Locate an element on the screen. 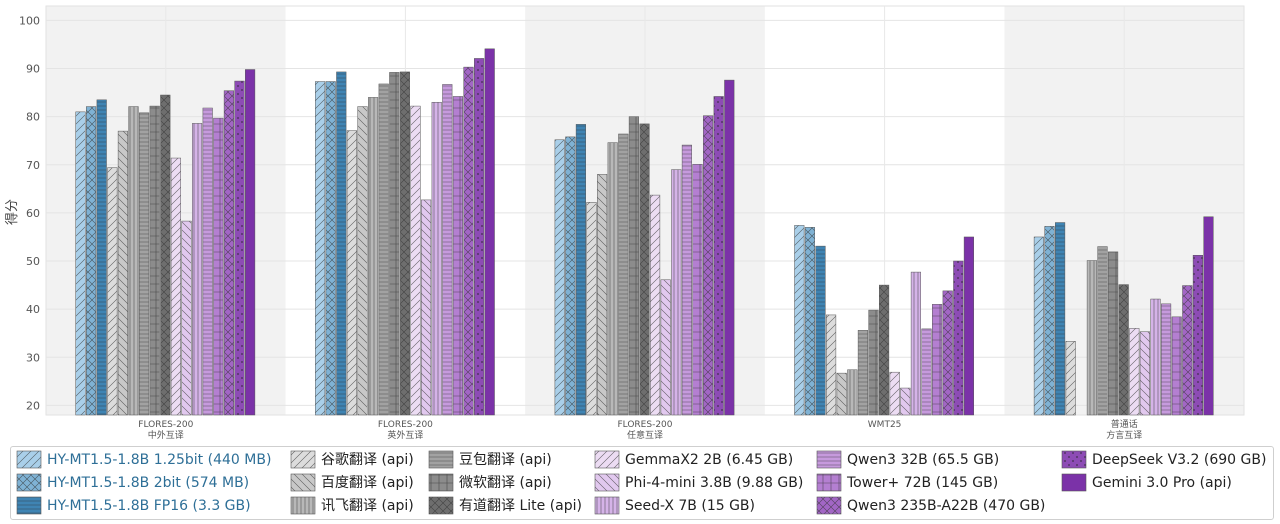 Image resolution: width=1280 pixels, height=524 pixels. legend-item: HY-MT1.5-1.8B 2bit (574 MB) is located at coordinates (132, 482).